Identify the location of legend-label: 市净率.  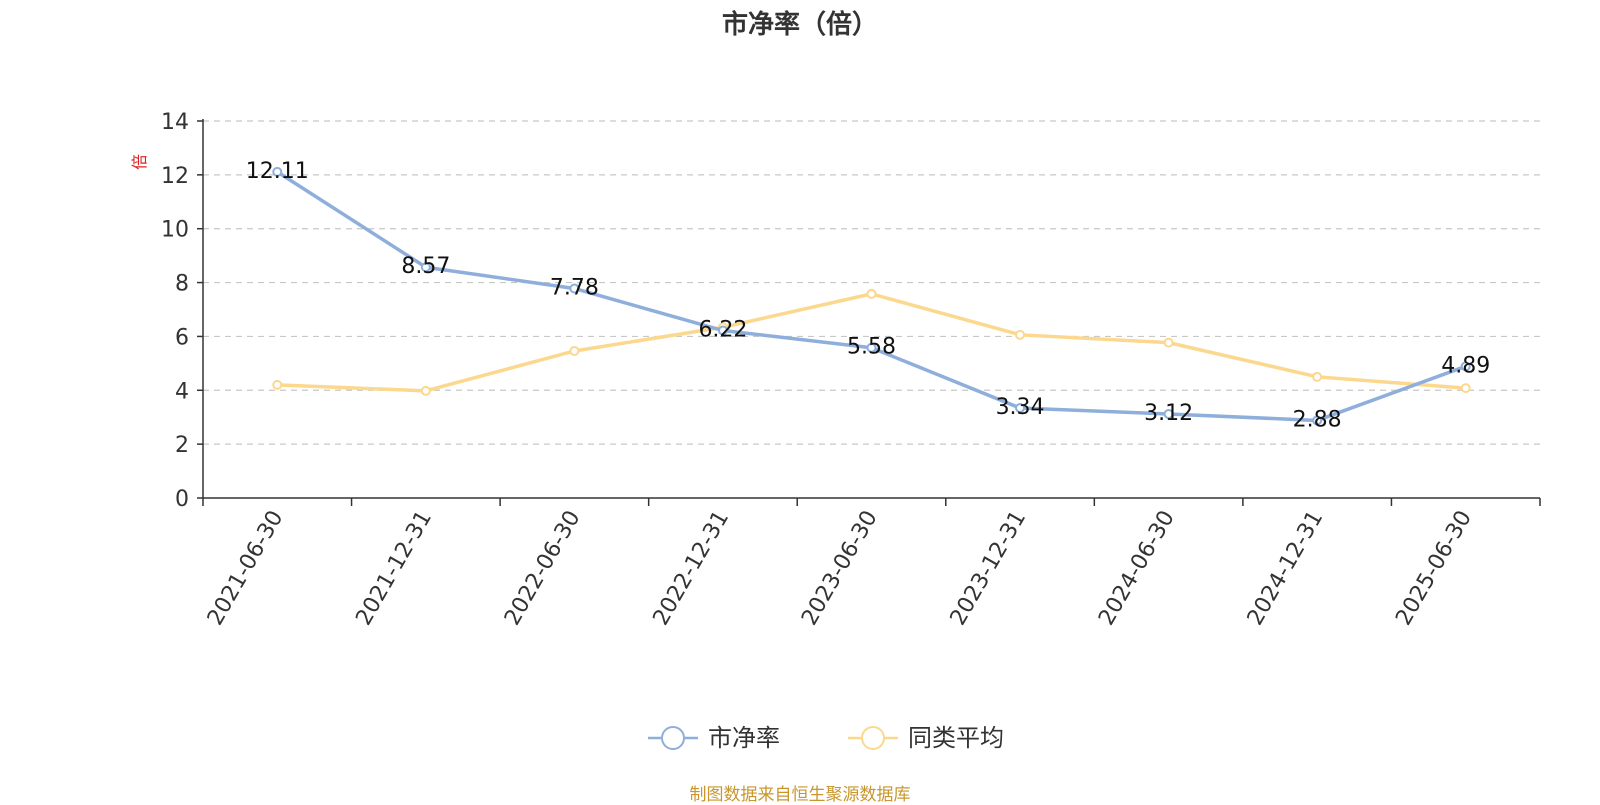
(744, 738).